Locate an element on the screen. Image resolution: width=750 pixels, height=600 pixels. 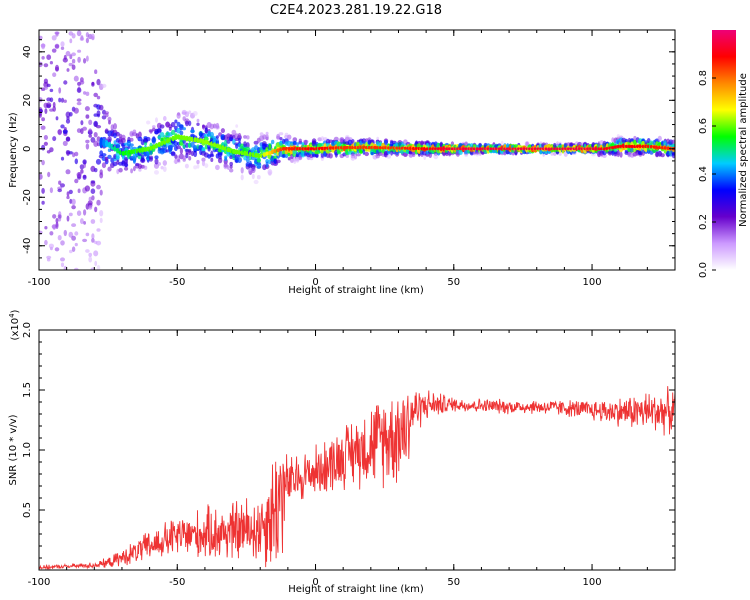
x-tick-label: 100 is located at coordinates (591, 282).